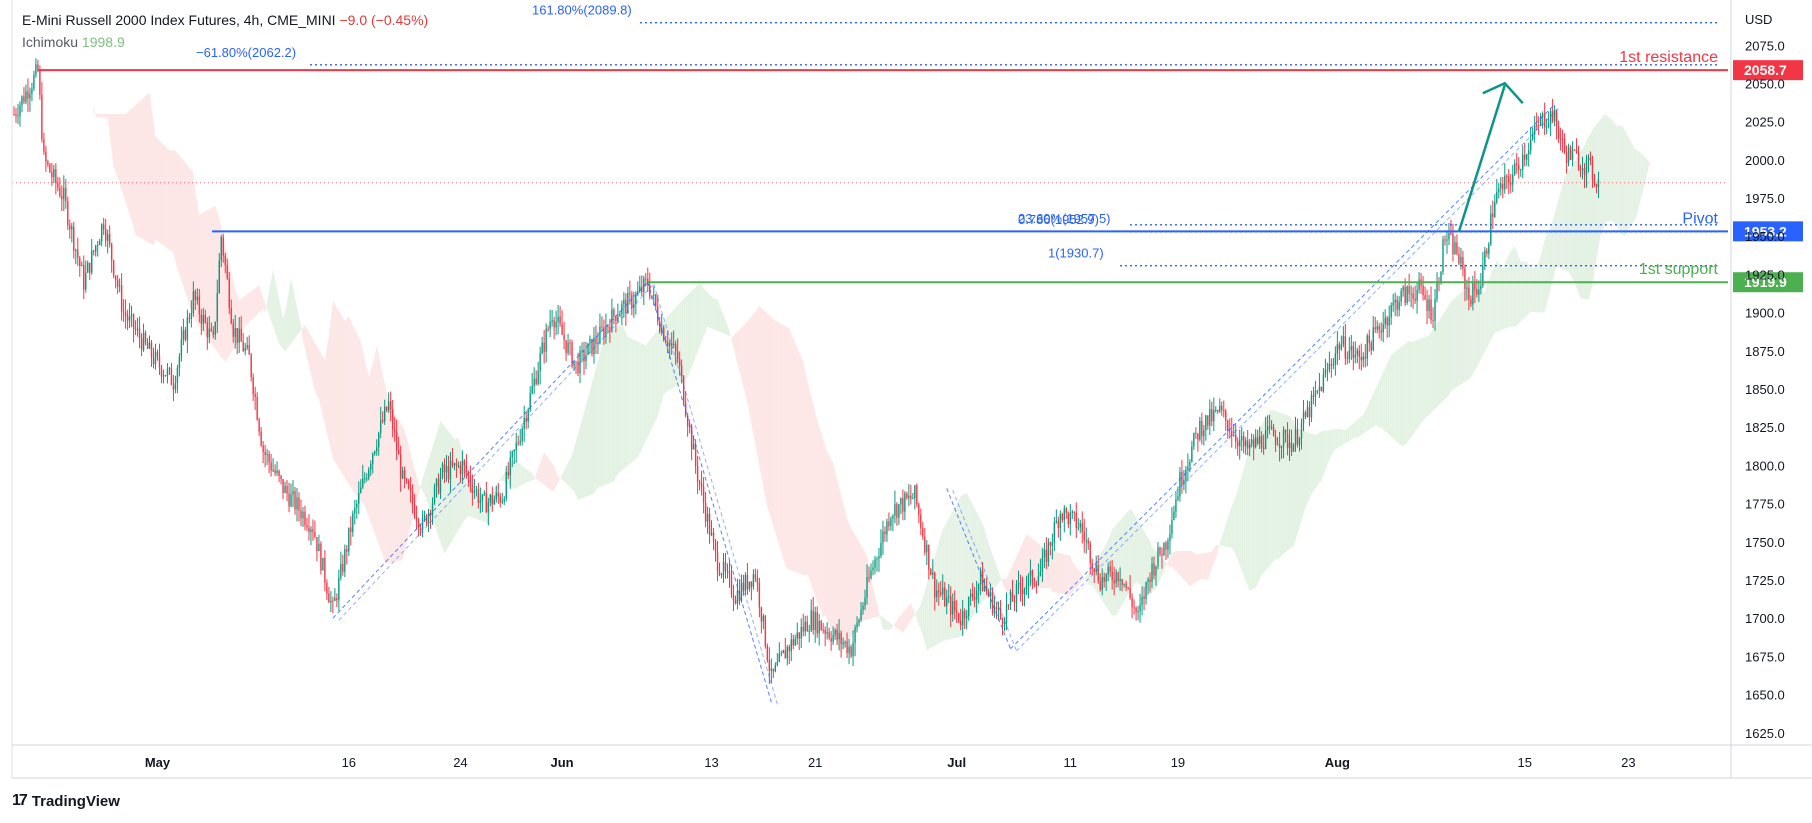  What do you see at coordinates (66, 801) in the screenshot?
I see `tradingview-brand: 17 TradingView` at bounding box center [66, 801].